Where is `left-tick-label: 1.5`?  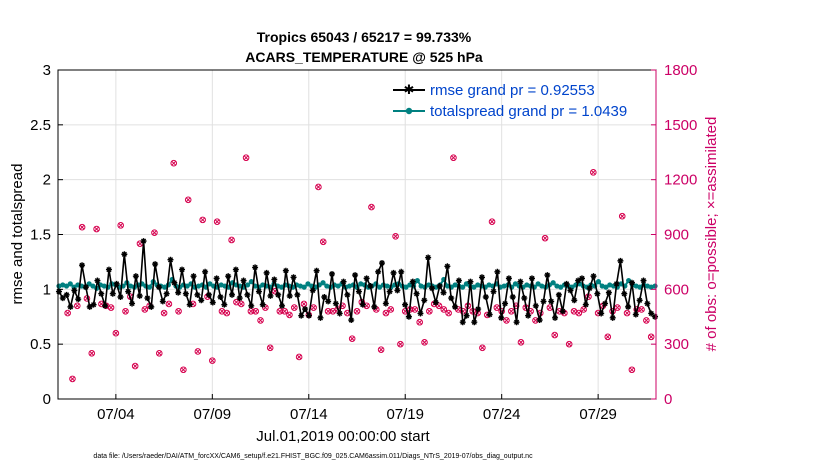 left-tick-label: 1.5 is located at coordinates (40, 235).